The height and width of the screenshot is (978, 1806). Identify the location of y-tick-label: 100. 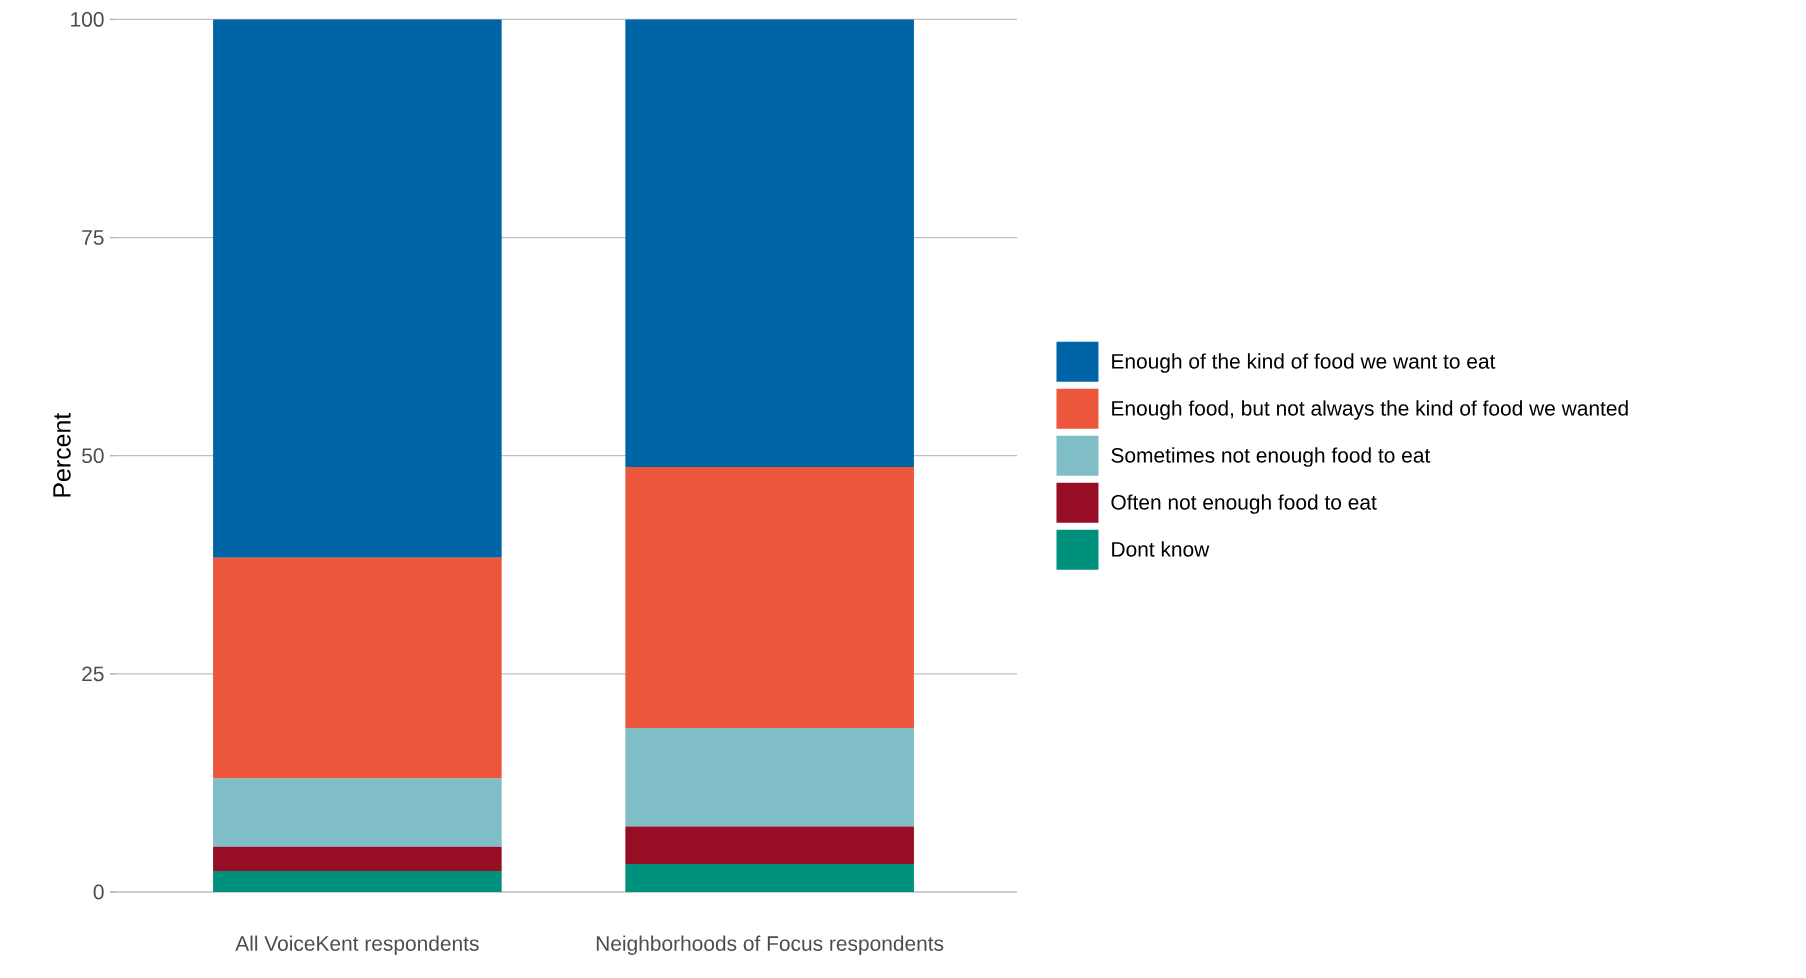
(87, 19).